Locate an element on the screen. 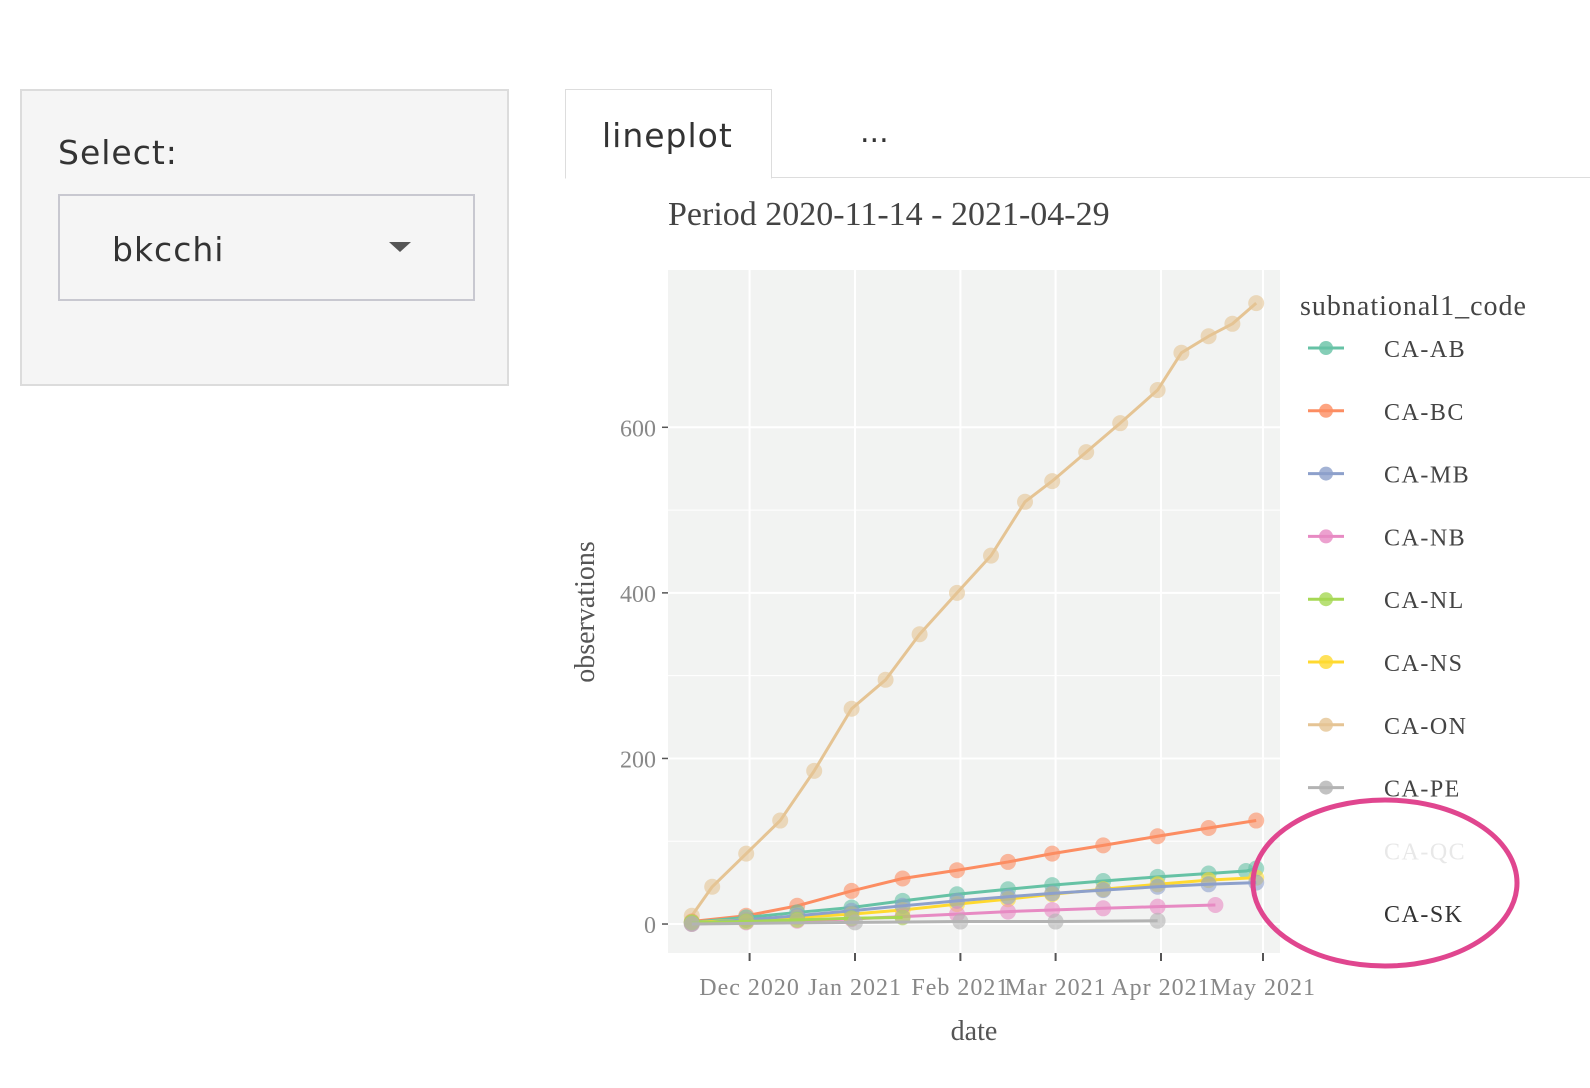 Image resolution: width=1590 pixels, height=1088 pixels. y-tick-label: 400 is located at coordinates (638, 595).